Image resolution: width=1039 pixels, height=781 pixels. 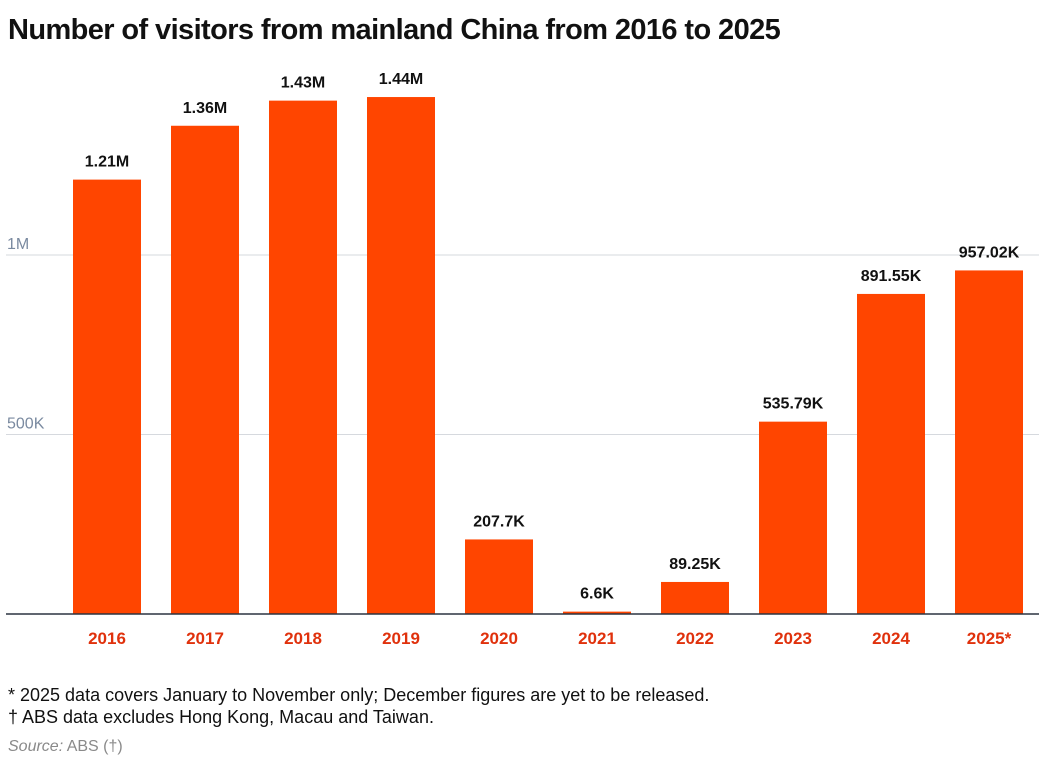 What do you see at coordinates (107, 162) in the screenshot?
I see `bar-value-label: 1.21M` at bounding box center [107, 162].